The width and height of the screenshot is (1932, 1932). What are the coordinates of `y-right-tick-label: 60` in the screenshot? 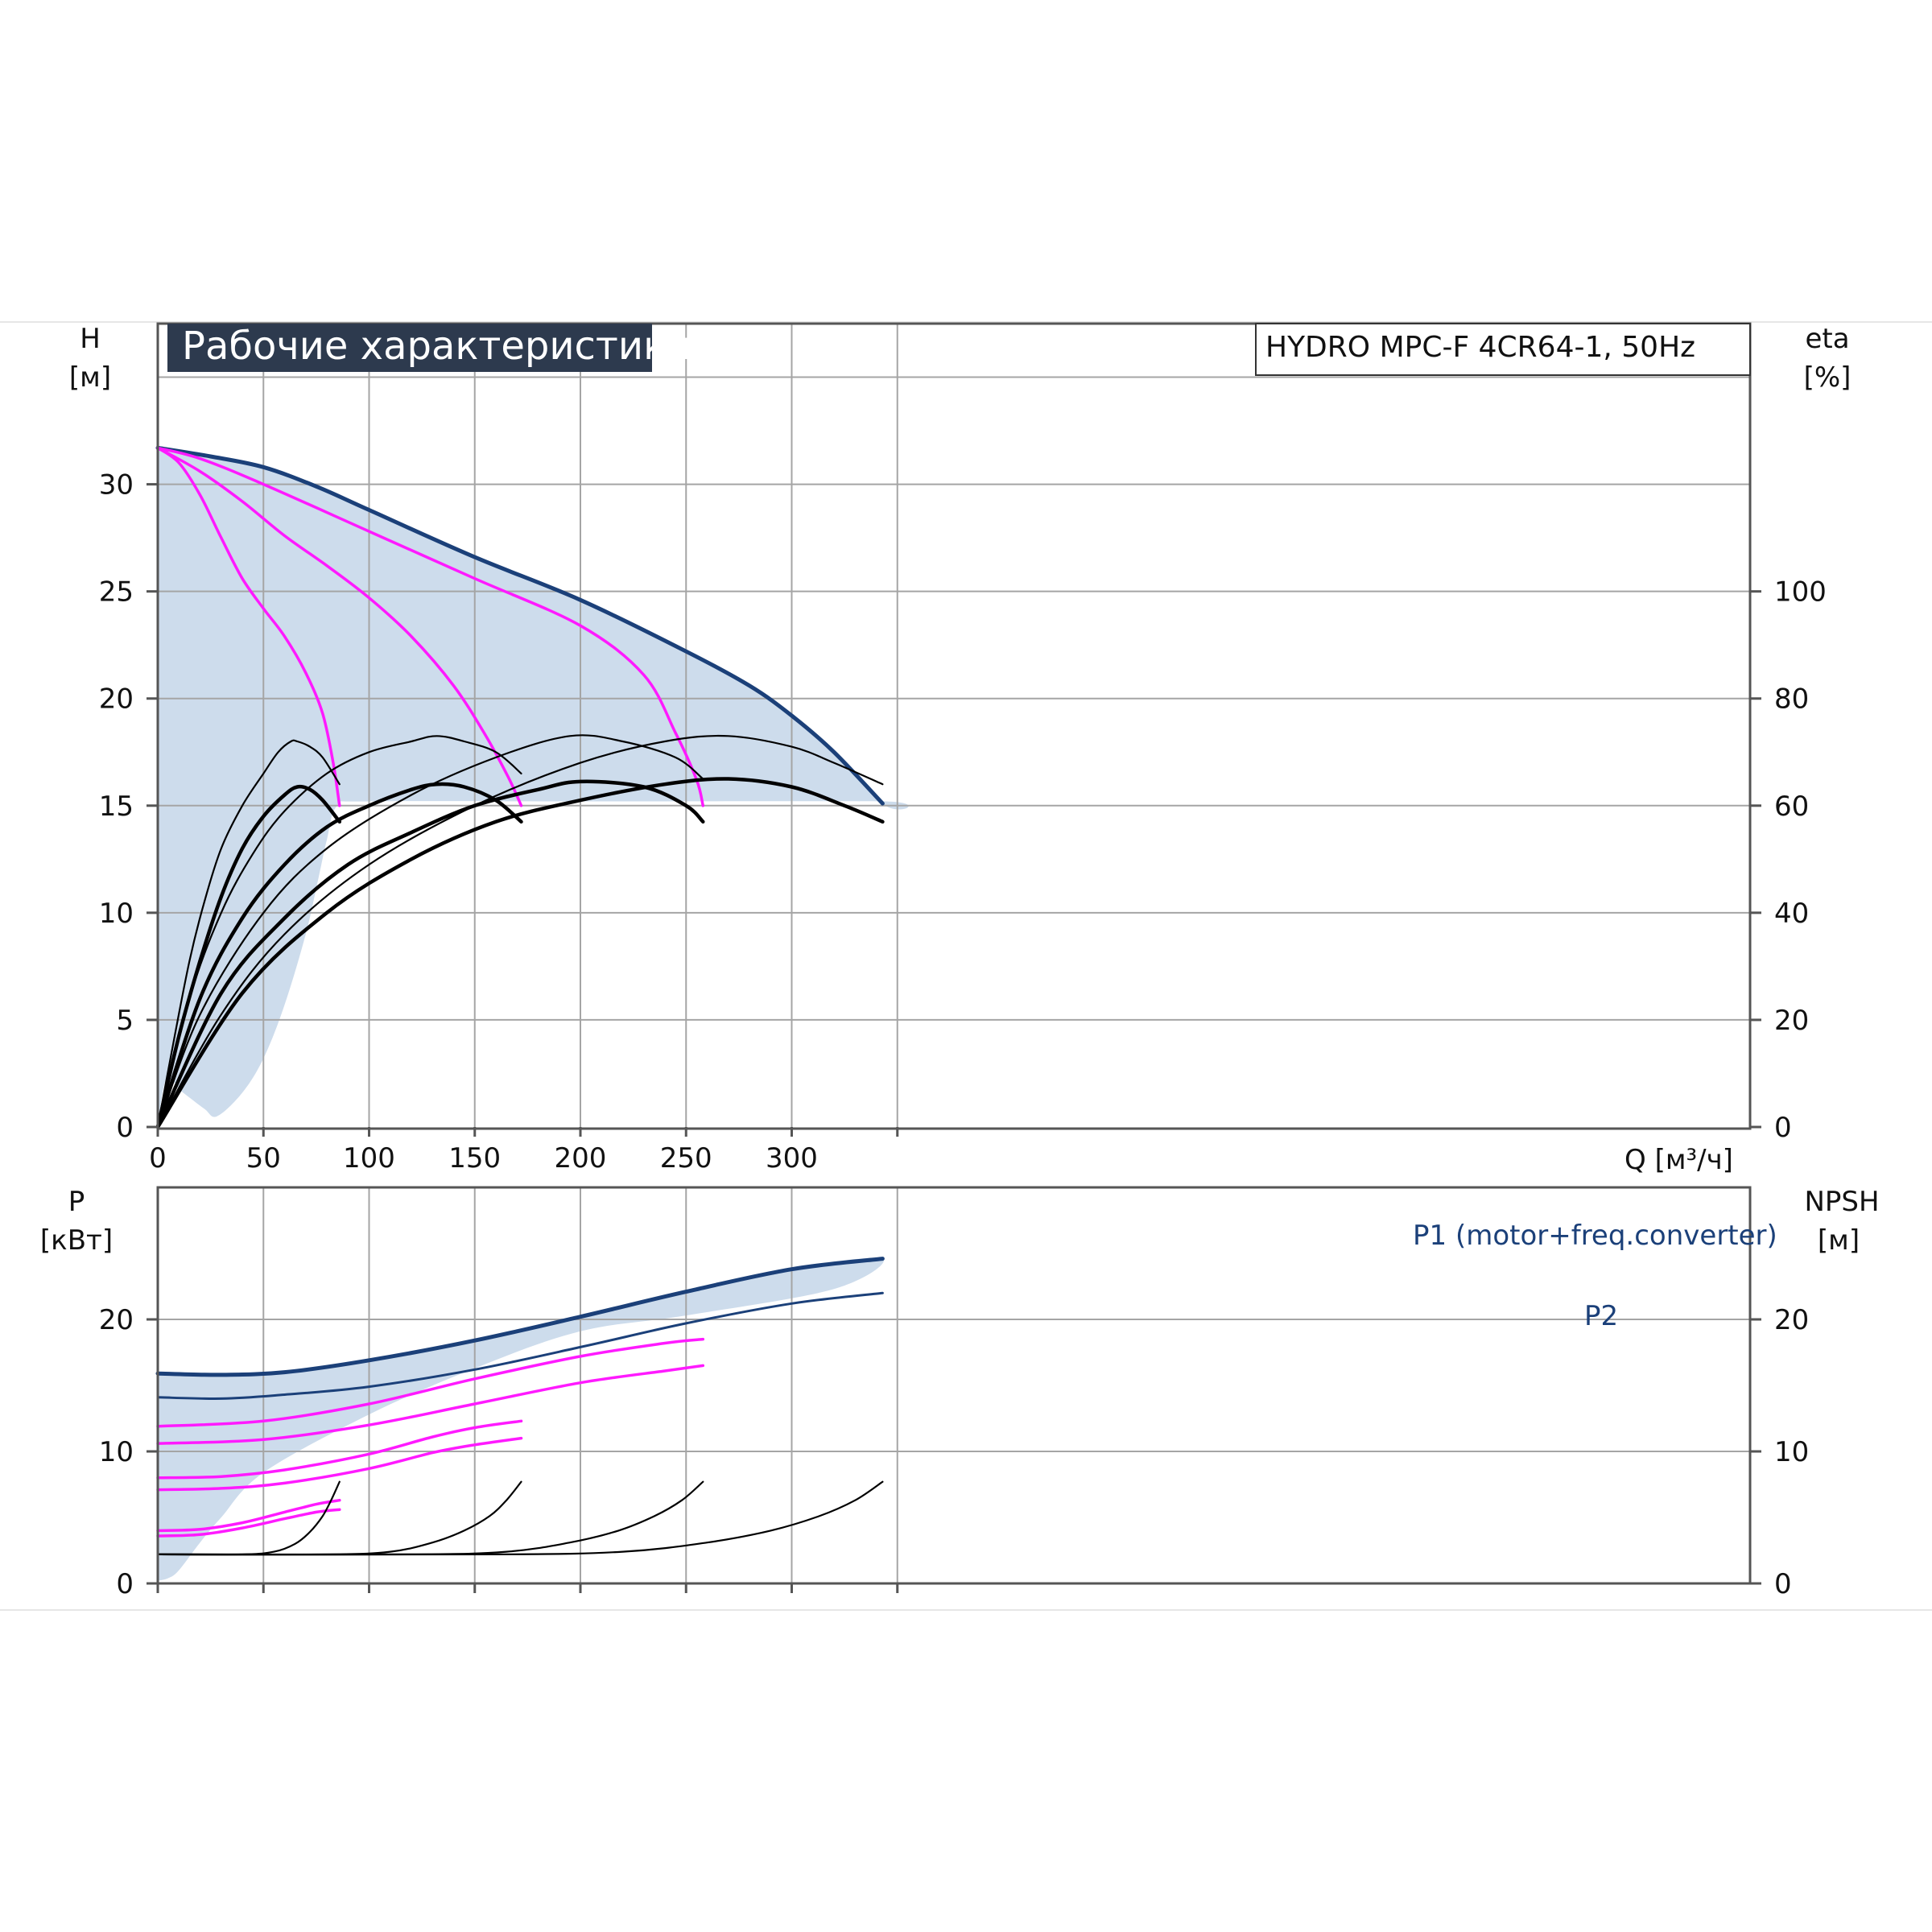 It's located at (1791, 807).